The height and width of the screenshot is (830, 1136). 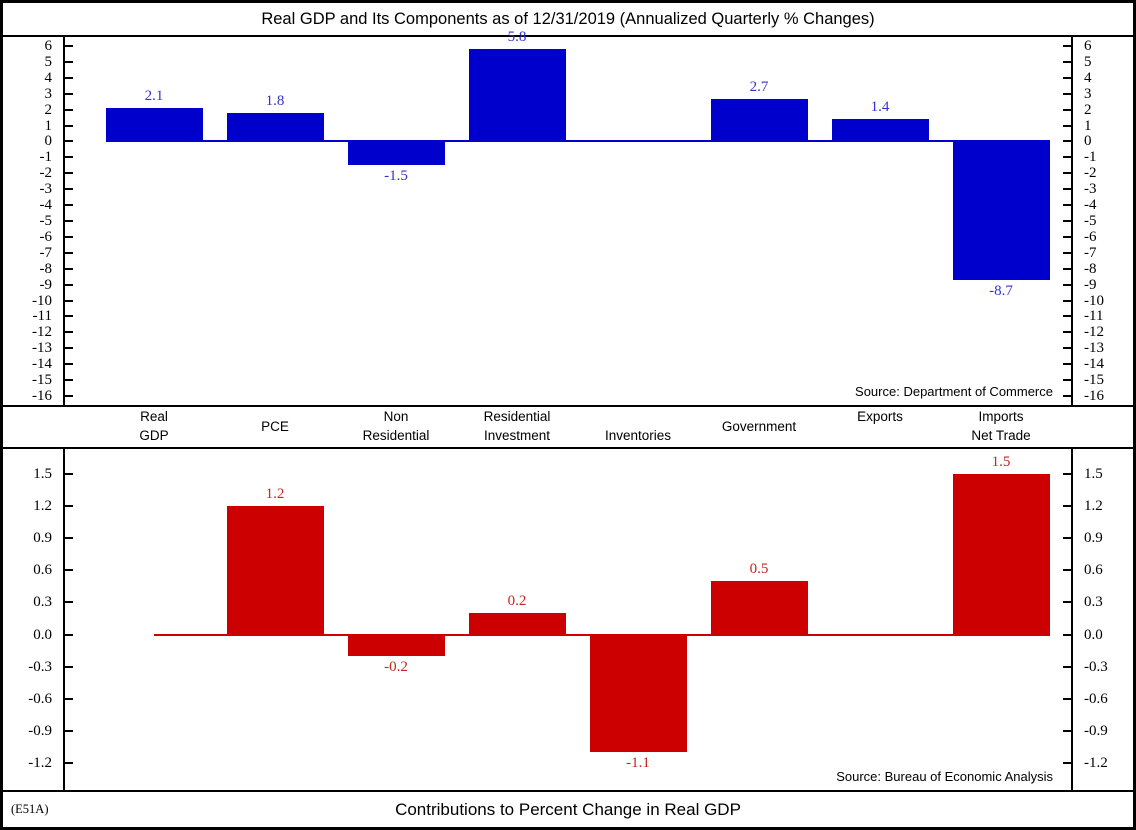 I want to click on y-tick-label: -12, so click(x=42, y=332).